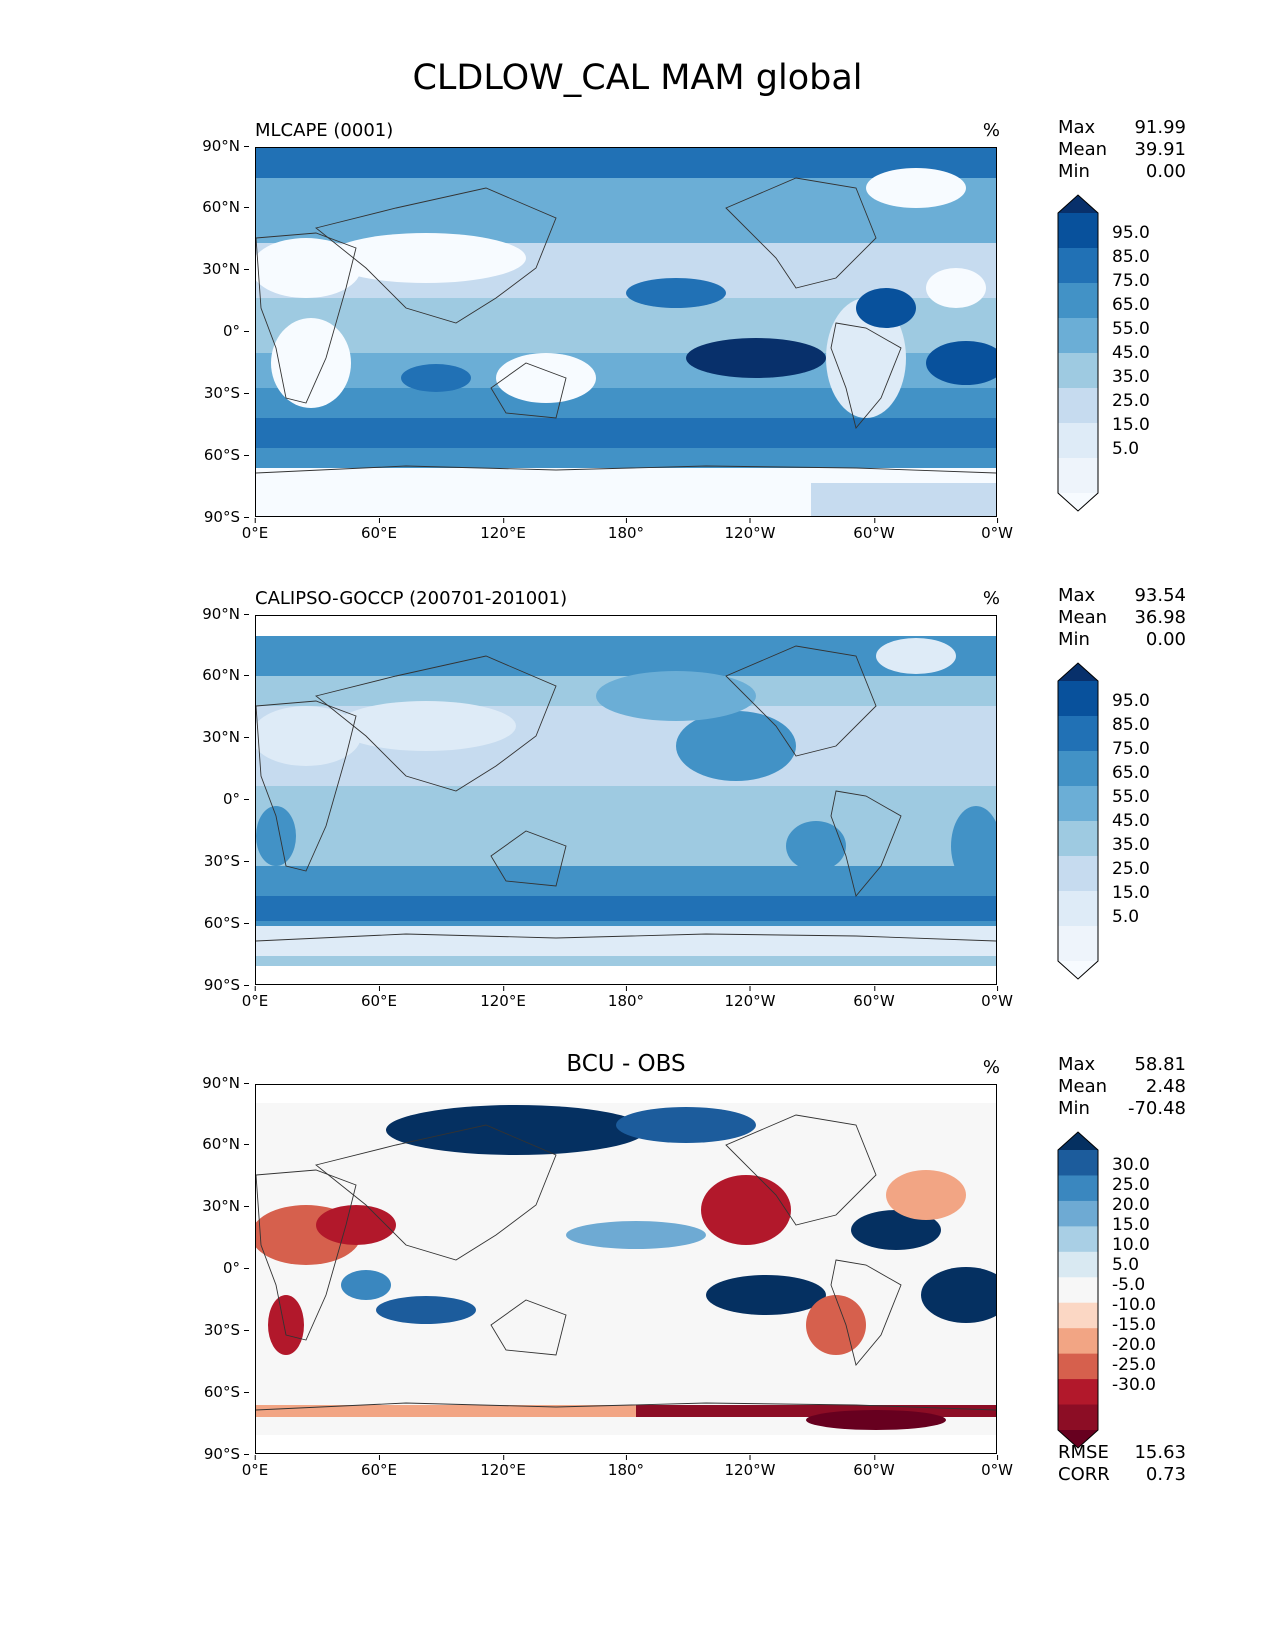  What do you see at coordinates (1131, 797) in the screenshot?
I see `colorbar-tick-label: 55.0` at bounding box center [1131, 797].